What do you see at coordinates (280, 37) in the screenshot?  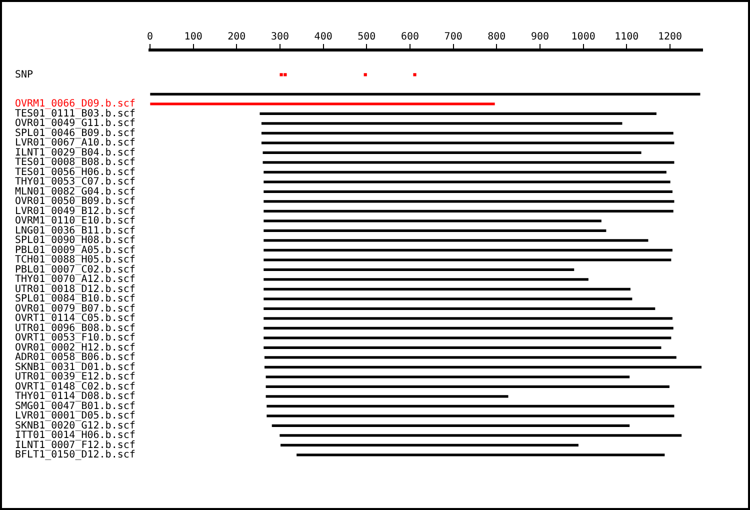 I see `x-tick-label: 300` at bounding box center [280, 37].